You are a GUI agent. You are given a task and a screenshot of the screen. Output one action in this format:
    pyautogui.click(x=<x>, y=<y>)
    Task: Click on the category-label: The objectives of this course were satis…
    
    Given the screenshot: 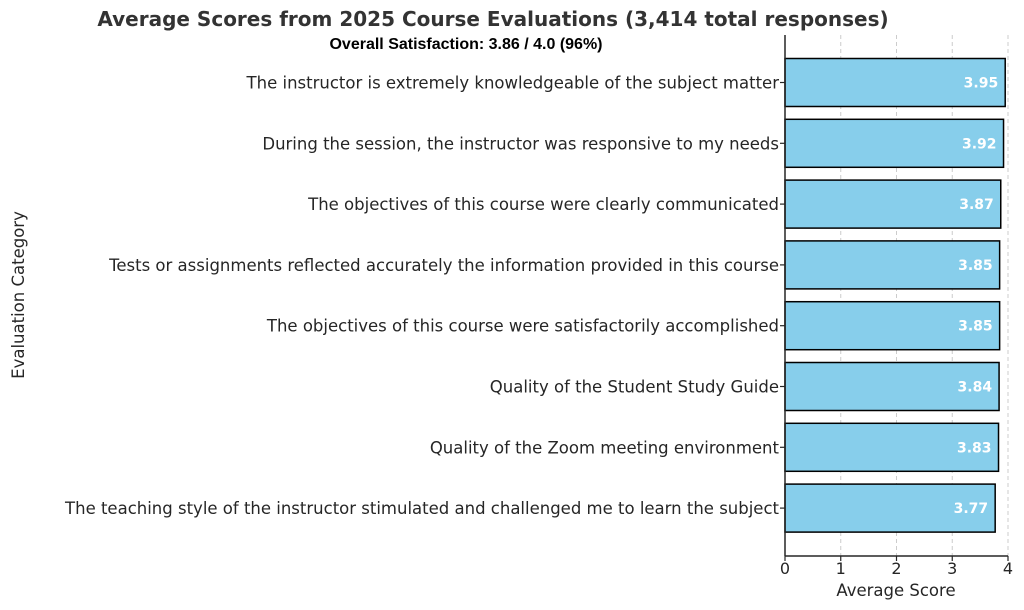 What is the action you would take?
    pyautogui.click(x=522, y=326)
    